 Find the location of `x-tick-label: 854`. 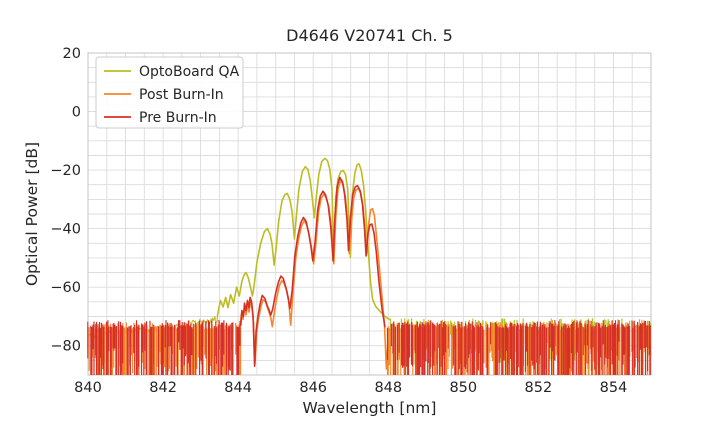

x-tick-label: 854 is located at coordinates (614, 388).